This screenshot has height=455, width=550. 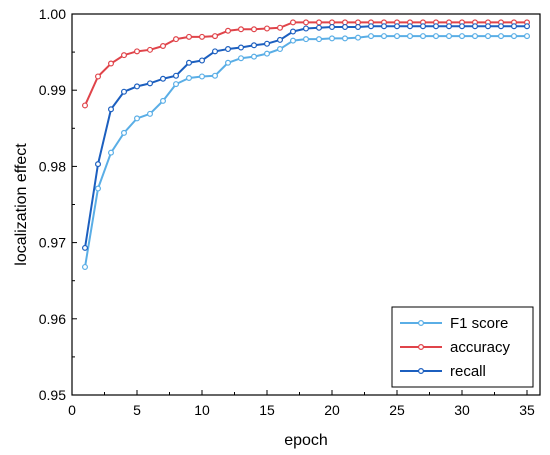 What do you see at coordinates (72, 410) in the screenshot?
I see `x-tick-label: 0` at bounding box center [72, 410].